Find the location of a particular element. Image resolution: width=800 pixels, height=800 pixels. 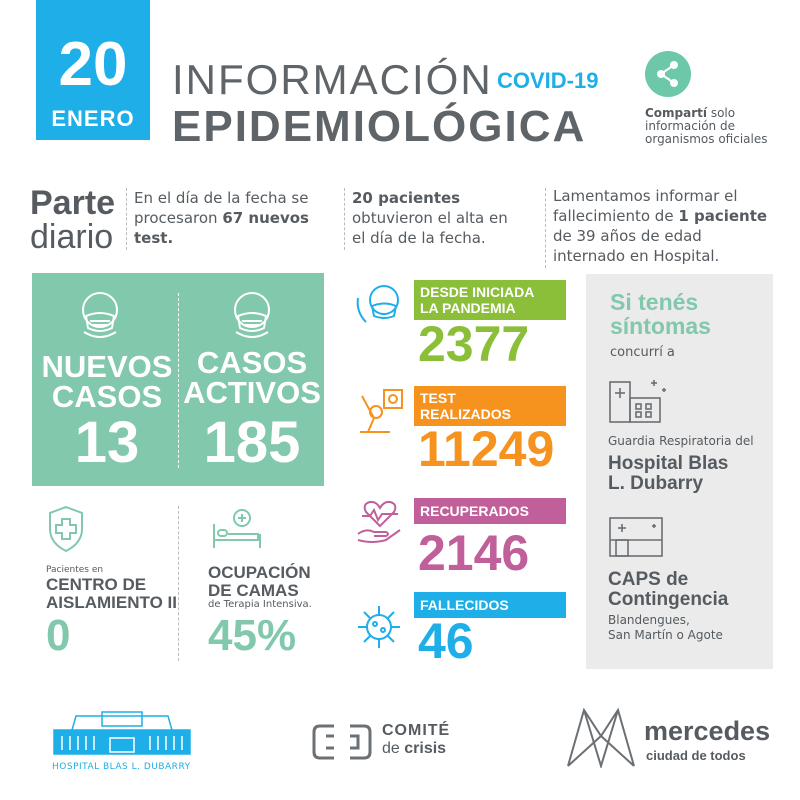

recuperados-value: 2146 is located at coordinates (474, 553).